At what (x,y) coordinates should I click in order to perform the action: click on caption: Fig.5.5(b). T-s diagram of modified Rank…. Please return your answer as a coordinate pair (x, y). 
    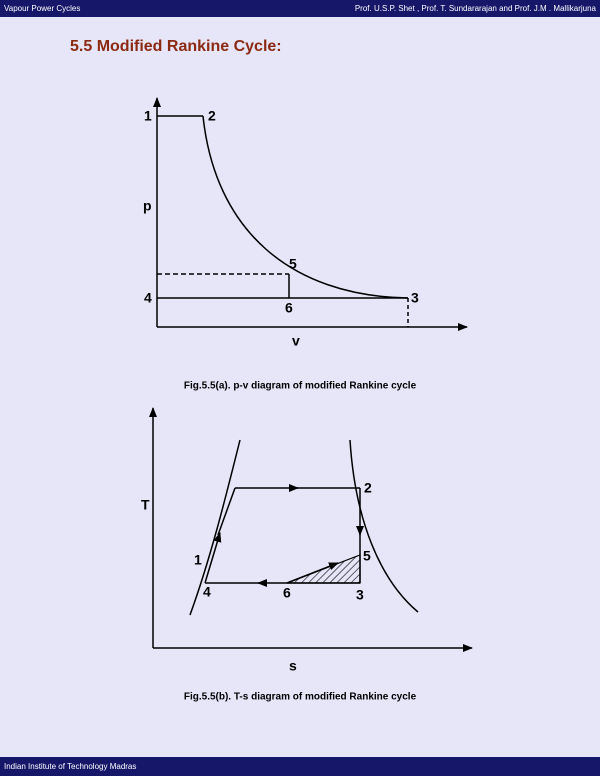
    Looking at the image, I should click on (300, 697).